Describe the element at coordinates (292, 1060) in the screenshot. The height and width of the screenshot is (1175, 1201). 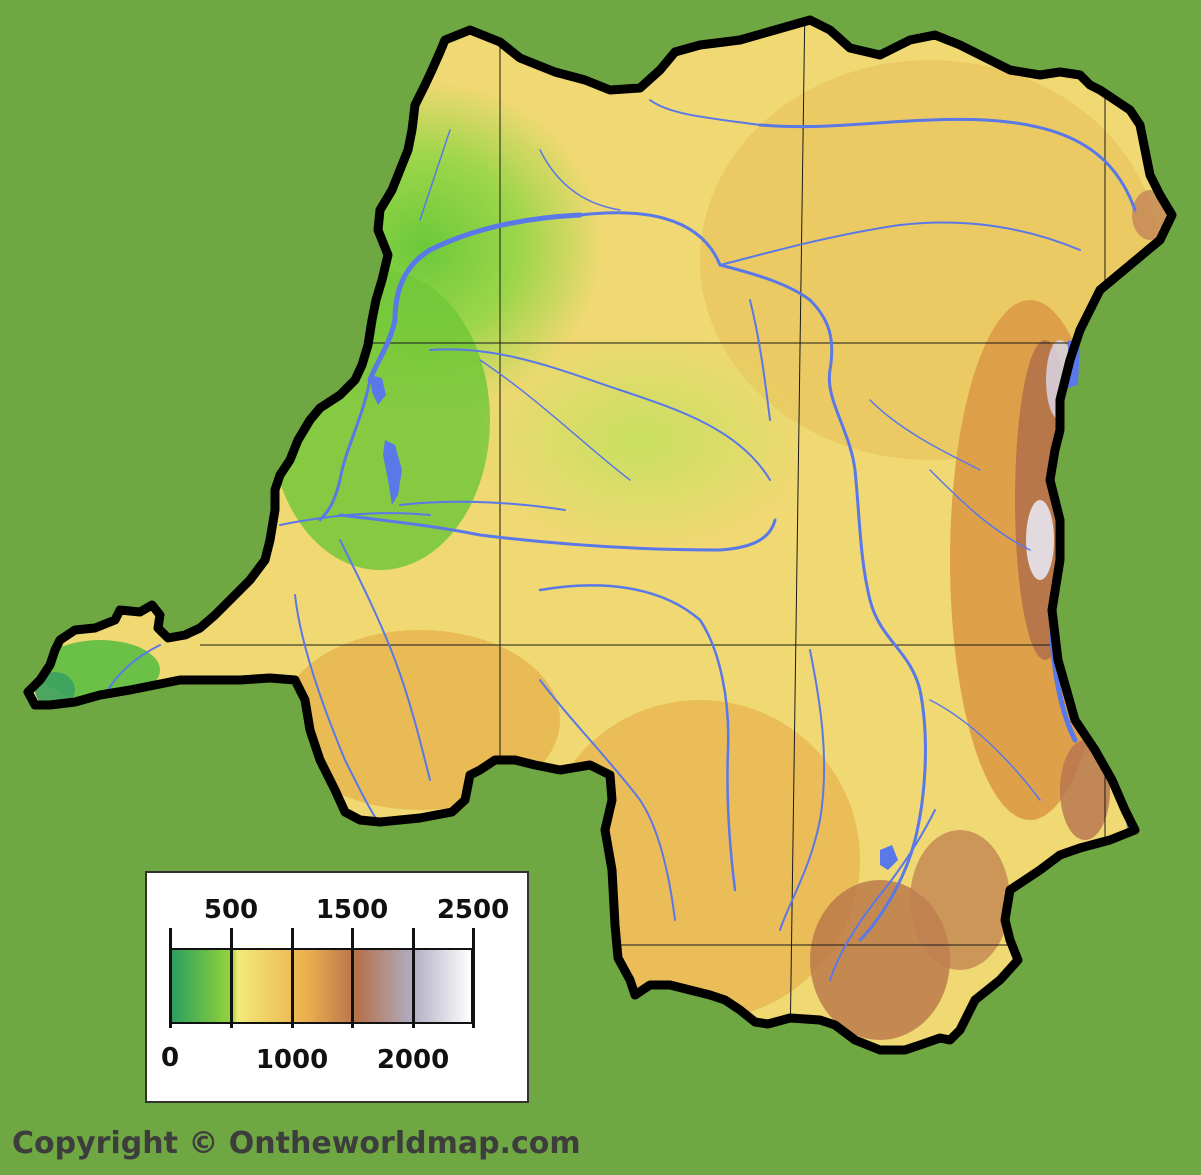
I see `legend-label-1000: 1000` at that location.